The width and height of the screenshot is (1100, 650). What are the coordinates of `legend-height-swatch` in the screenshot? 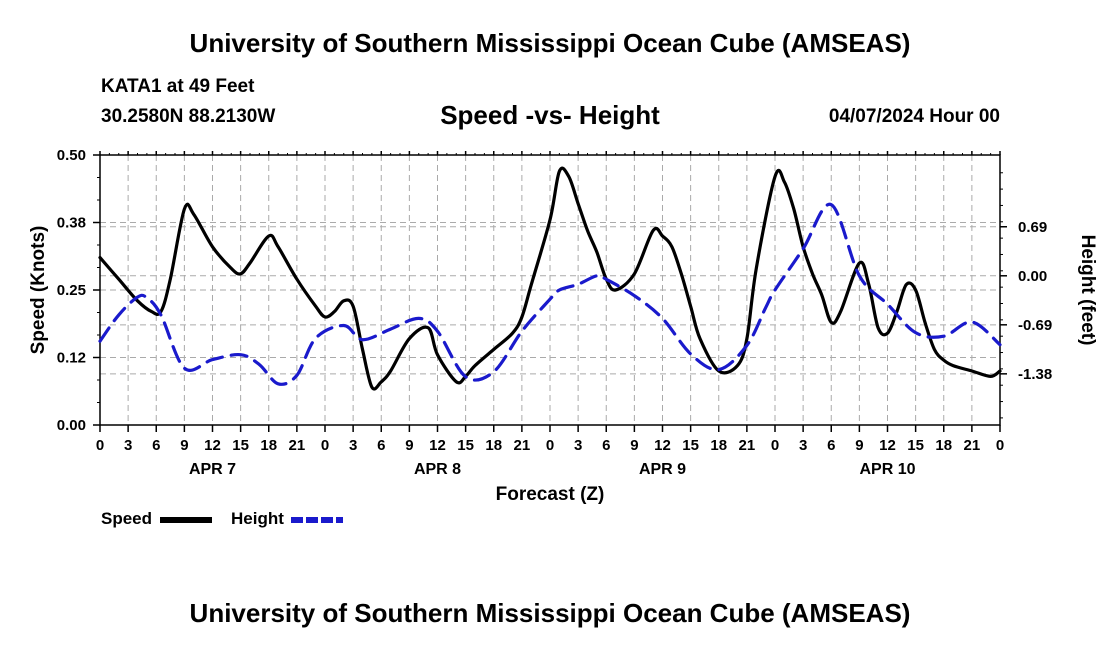 It's located at (317, 520).